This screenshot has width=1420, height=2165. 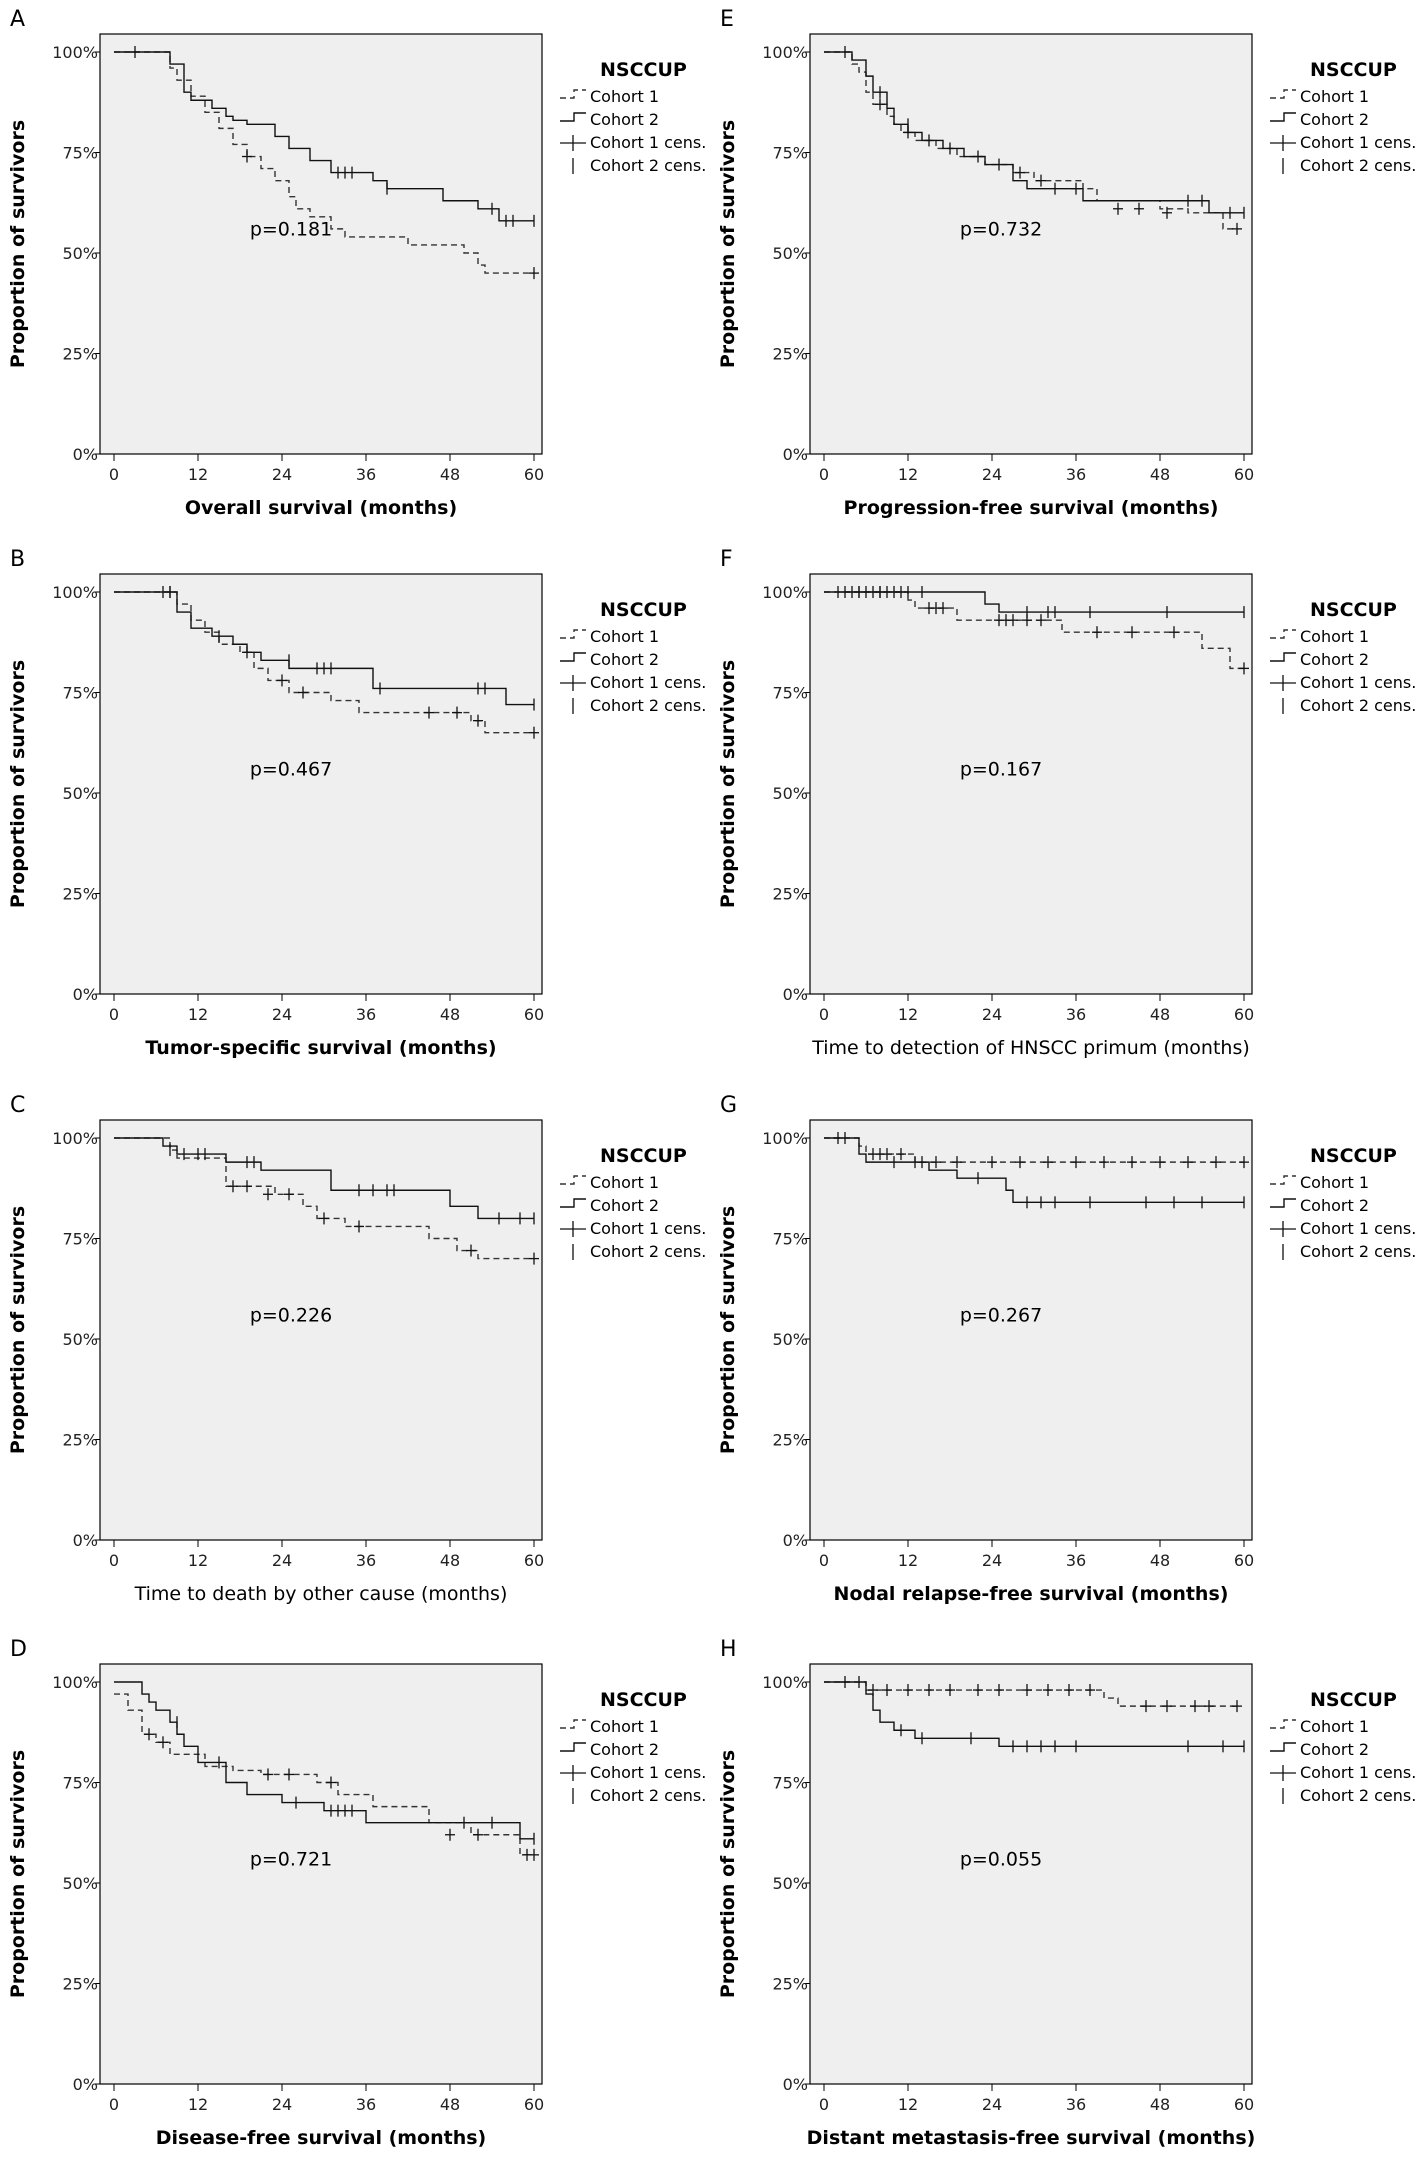 I want to click on p-value: p=0.721, so click(x=291, y=1860).